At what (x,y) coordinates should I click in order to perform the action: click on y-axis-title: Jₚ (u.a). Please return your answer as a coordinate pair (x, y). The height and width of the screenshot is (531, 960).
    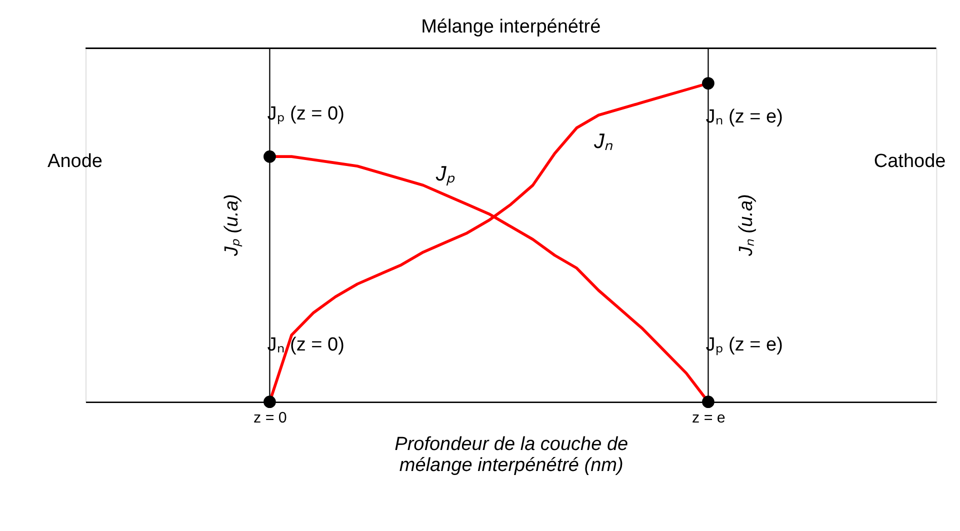
    Looking at the image, I should click on (231, 225).